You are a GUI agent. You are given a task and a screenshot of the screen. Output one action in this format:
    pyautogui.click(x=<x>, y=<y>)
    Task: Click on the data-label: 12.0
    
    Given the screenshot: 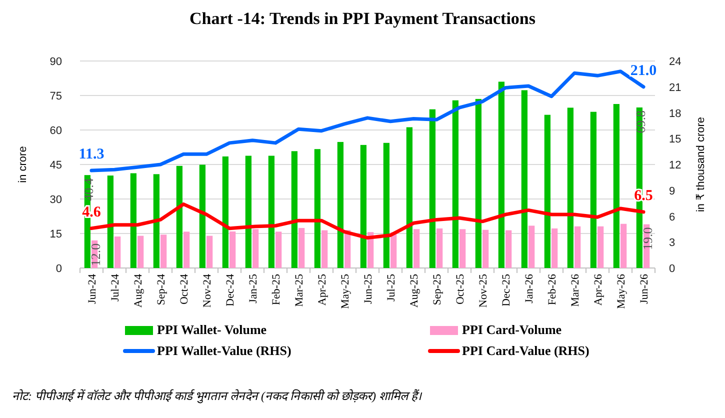 What is the action you would take?
    pyautogui.click(x=96, y=254)
    